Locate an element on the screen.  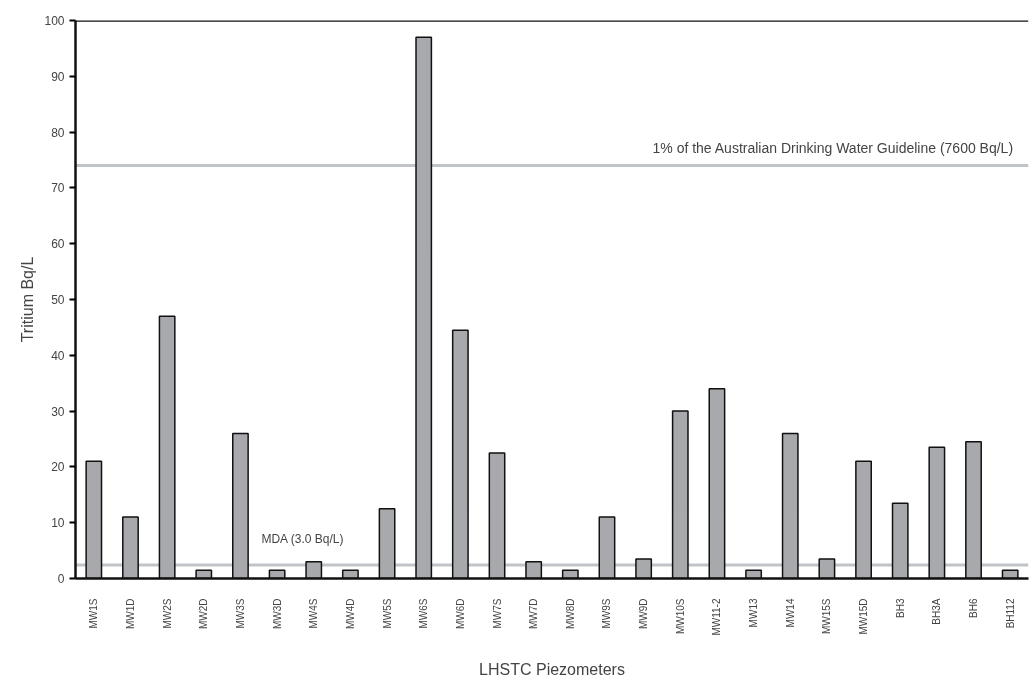
x-tick-label: MW3D is located at coordinates (277, 614).